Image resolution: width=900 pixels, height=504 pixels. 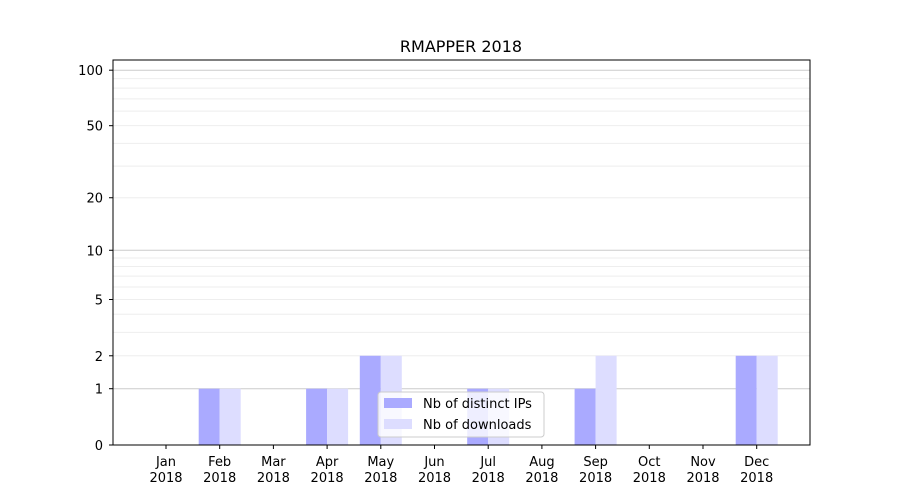 What do you see at coordinates (219, 462) in the screenshot?
I see `x-tick-label: Feb` at bounding box center [219, 462].